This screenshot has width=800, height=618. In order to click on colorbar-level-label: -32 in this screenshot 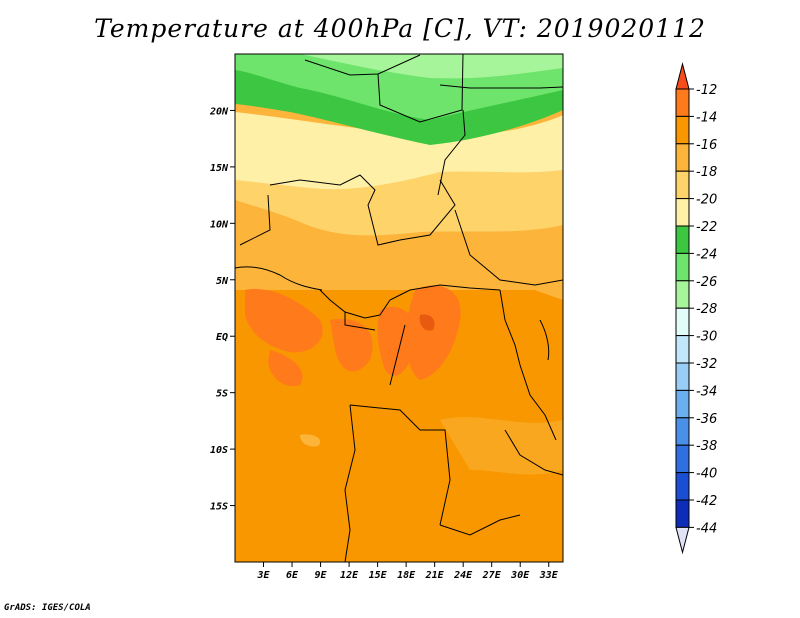, I will do `click(706, 364)`.